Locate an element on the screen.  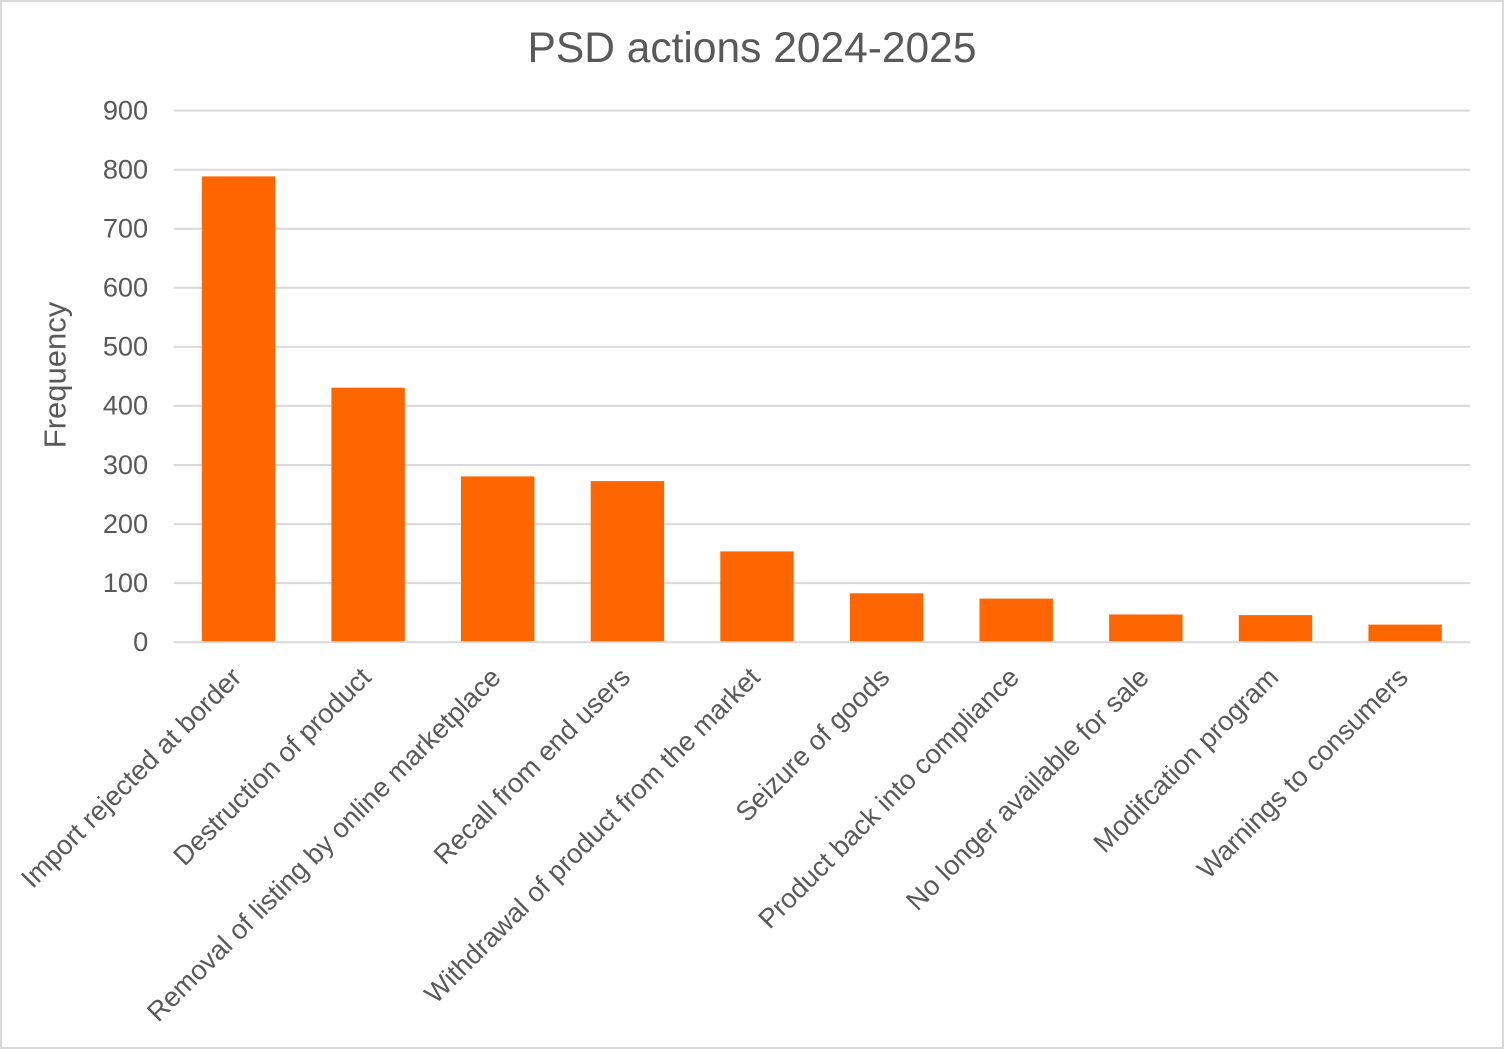
svg-text: 500 is located at coordinates (125, 346).